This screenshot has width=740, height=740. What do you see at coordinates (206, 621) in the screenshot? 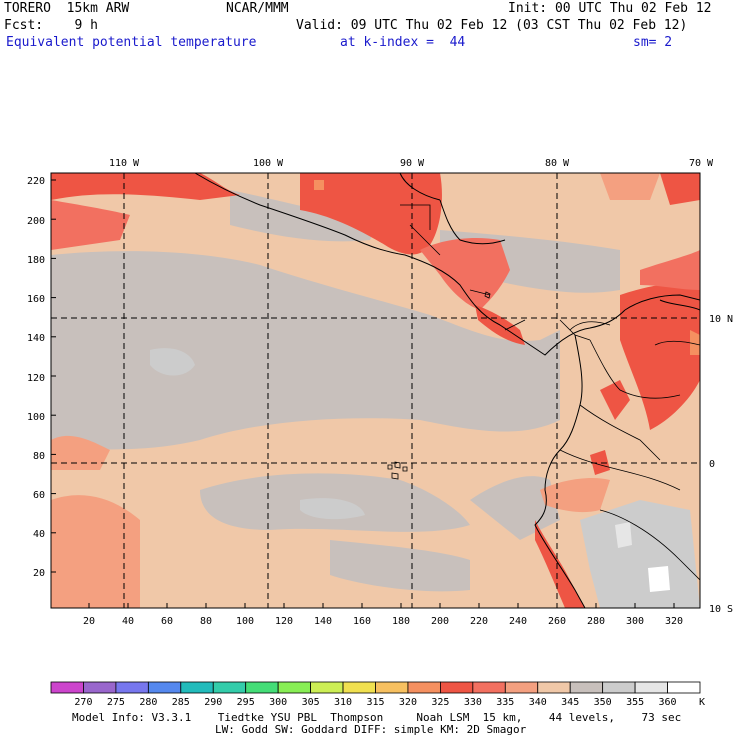
I see `x-tick-label: 80` at bounding box center [206, 621].